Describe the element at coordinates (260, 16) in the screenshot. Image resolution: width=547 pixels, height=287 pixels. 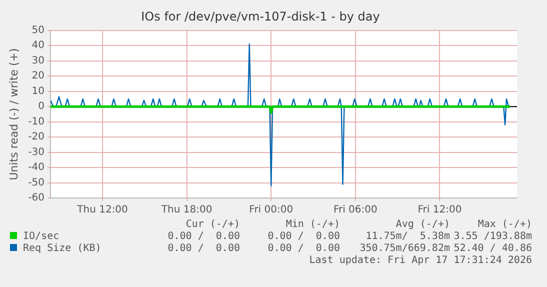
I see `chart-title: IOs for /dev/pve/vm-107-disk-1 - by day` at that location.